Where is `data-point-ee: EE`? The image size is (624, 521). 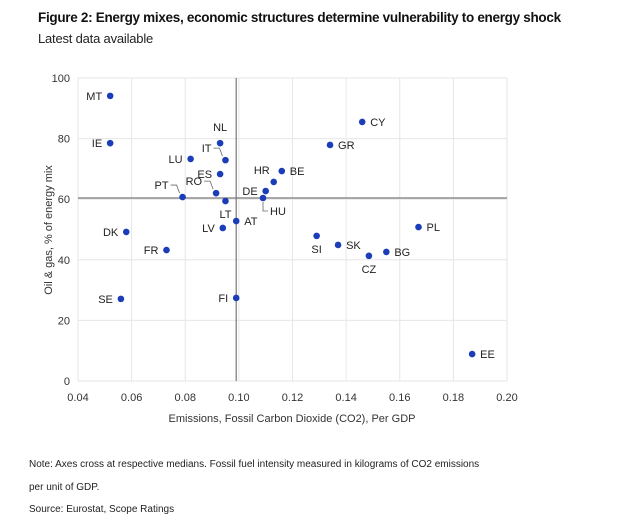 data-point-ee: EE is located at coordinates (481, 355).